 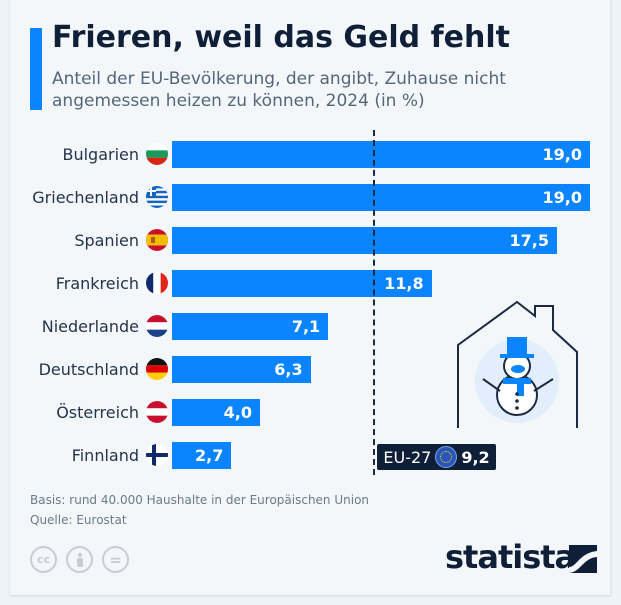 What do you see at coordinates (105, 455) in the screenshot?
I see `category-label: Finnland` at bounding box center [105, 455].